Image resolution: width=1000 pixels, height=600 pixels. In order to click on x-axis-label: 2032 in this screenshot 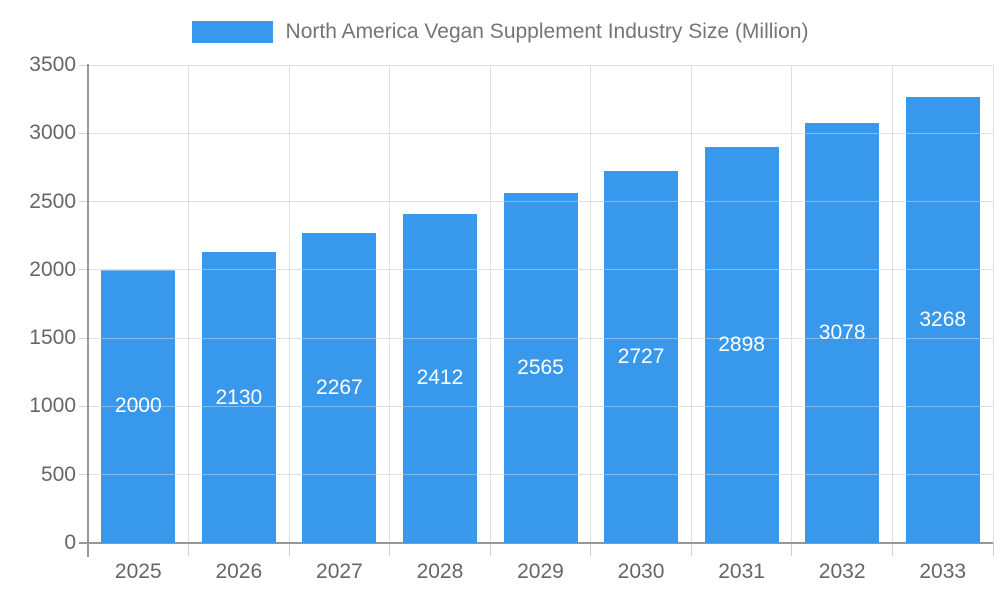, I will do `click(842, 571)`.